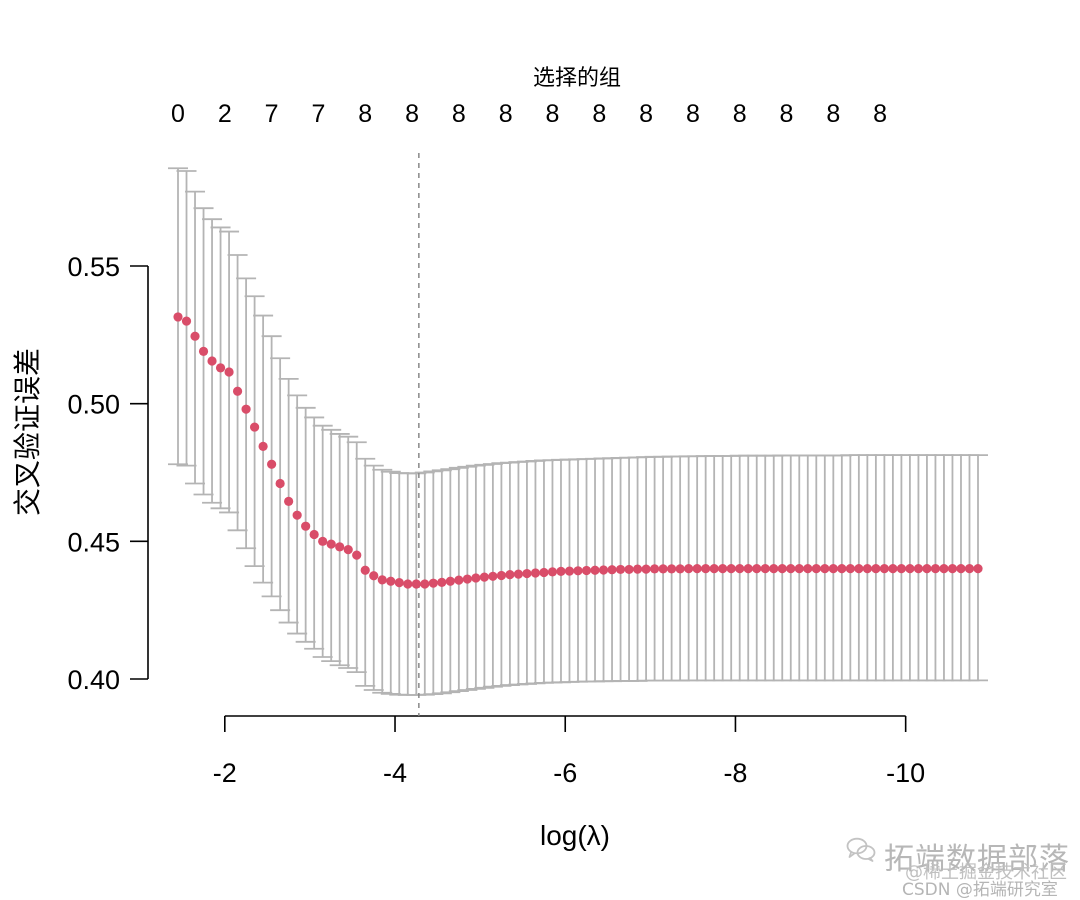  What do you see at coordinates (178, 114) in the screenshot?
I see `selected-group-count-label: 0` at bounding box center [178, 114].